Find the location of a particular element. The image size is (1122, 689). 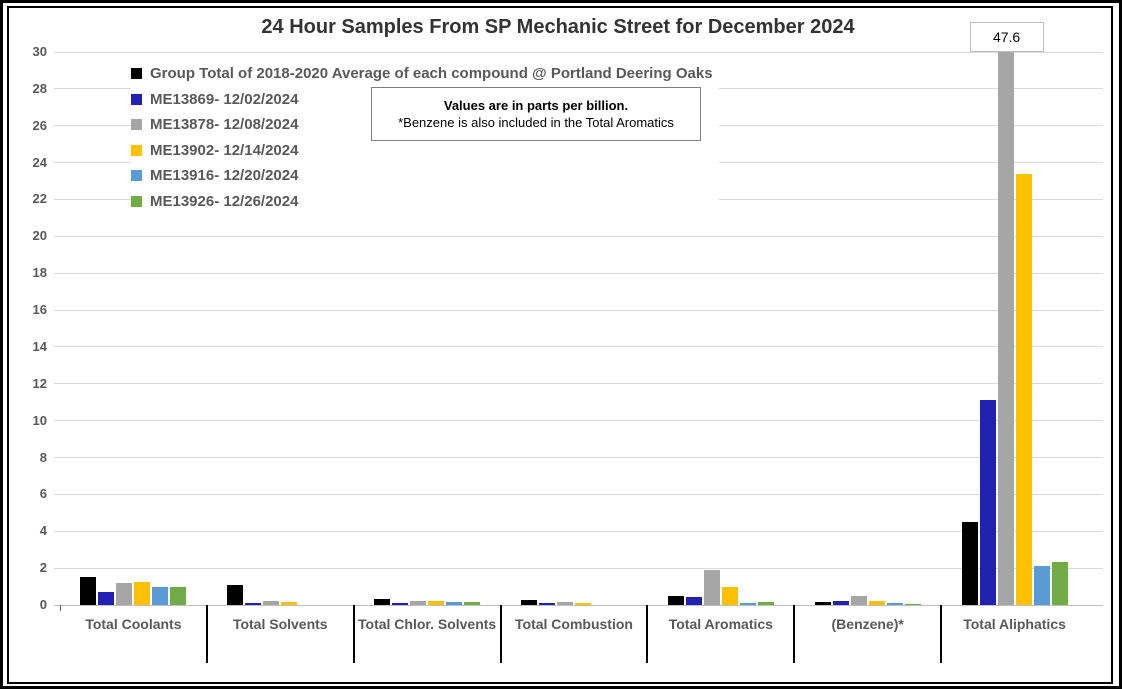

category-label: Total Chlor. Solvents is located at coordinates (427, 624).